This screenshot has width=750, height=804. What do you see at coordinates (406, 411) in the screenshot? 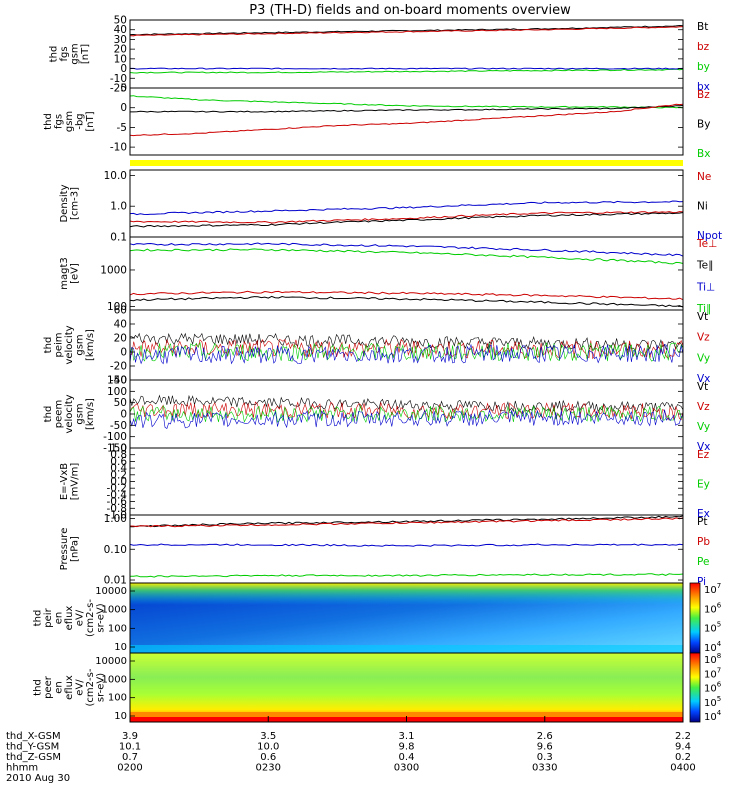
I see `series-peem_velocity-Vz` at bounding box center [406, 411].